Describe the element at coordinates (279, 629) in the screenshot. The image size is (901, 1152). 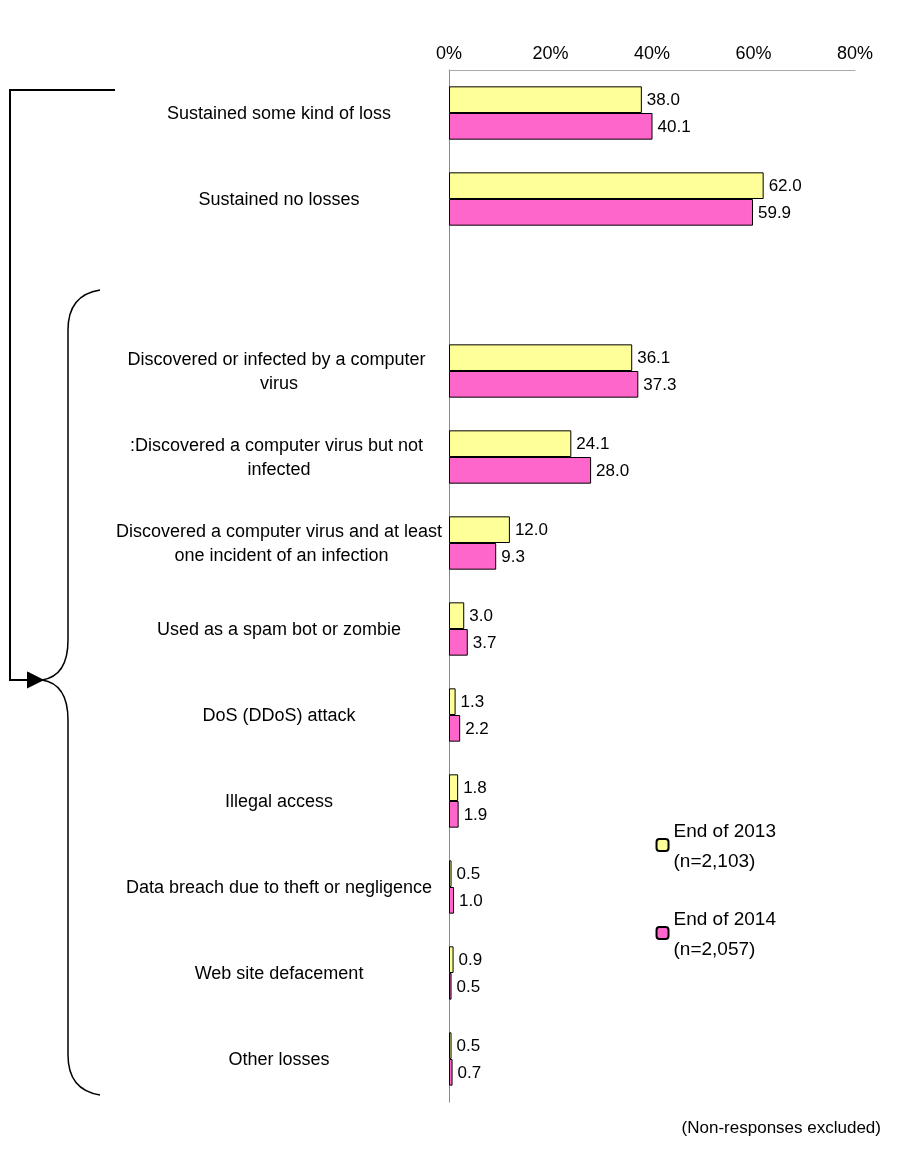
I see `y-tick-label: Used as a spam bot or zombie` at that location.